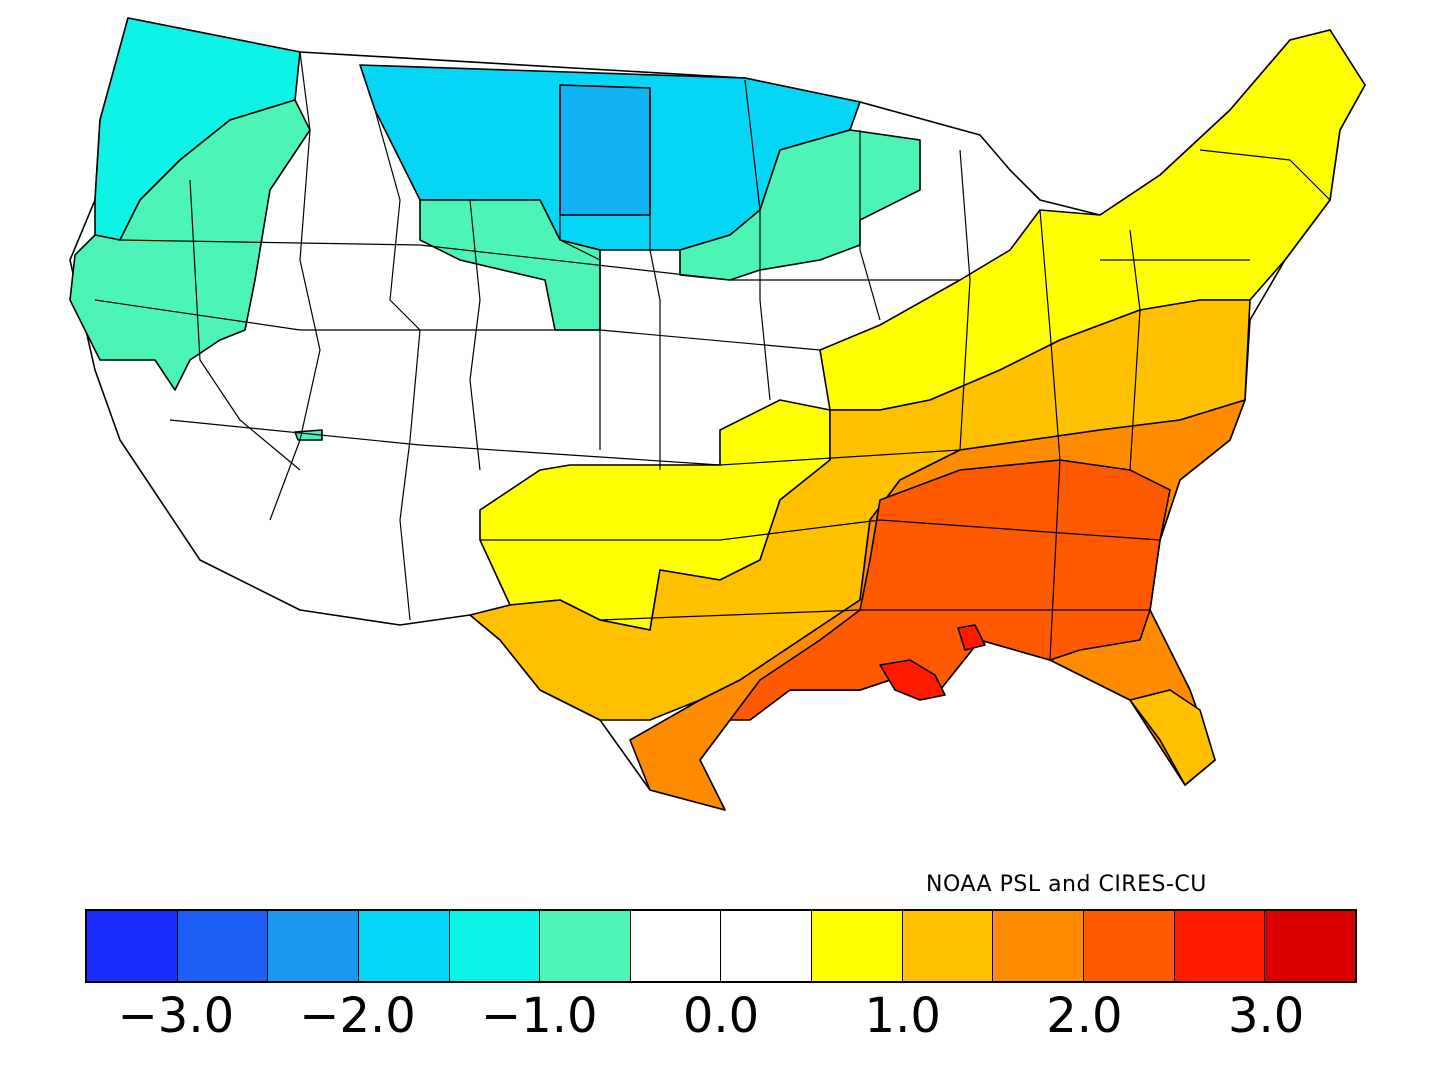 Image resolution: width=1440 pixels, height=1066 pixels. What do you see at coordinates (1266, 1016) in the screenshot?
I see `legend-tick-label: 3.0` at bounding box center [1266, 1016].